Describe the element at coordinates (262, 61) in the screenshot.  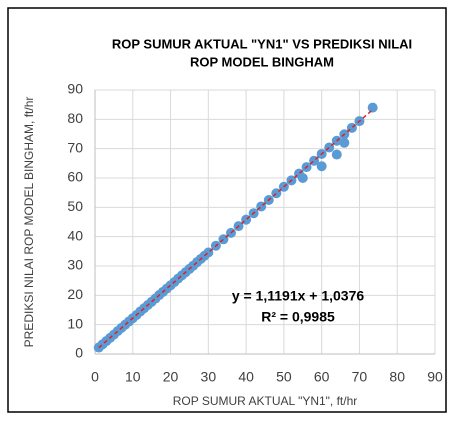
I see `chart-title: ROP MODEL BINGHAM` at that location.